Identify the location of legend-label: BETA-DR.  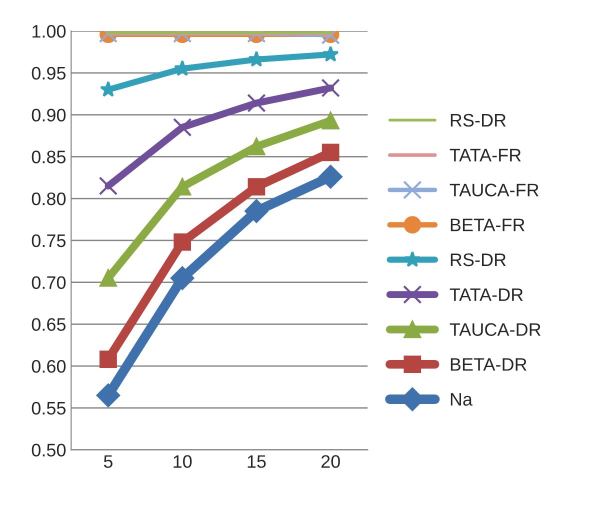
(488, 364).